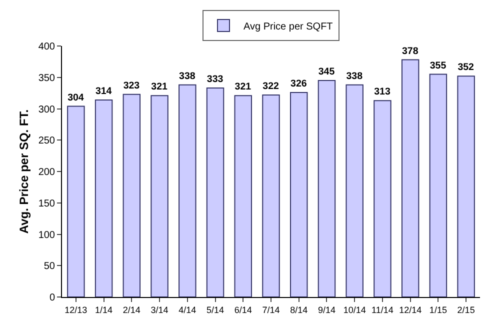 This screenshot has height=335, width=490. I want to click on y-tick-label: 200, so click(47, 172).